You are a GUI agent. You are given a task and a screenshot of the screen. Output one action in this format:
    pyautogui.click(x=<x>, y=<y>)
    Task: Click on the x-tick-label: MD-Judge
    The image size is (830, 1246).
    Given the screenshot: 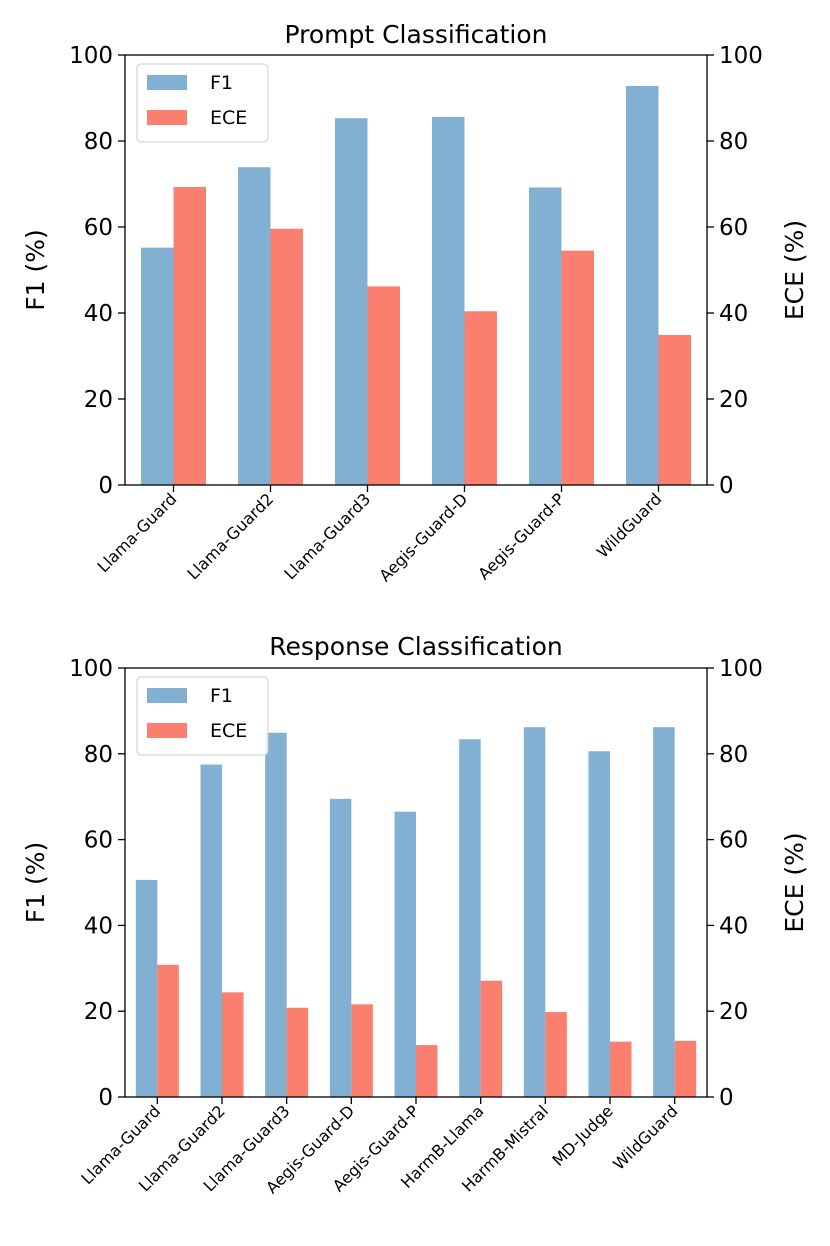 What is the action you would take?
    pyautogui.click(x=582, y=1135)
    